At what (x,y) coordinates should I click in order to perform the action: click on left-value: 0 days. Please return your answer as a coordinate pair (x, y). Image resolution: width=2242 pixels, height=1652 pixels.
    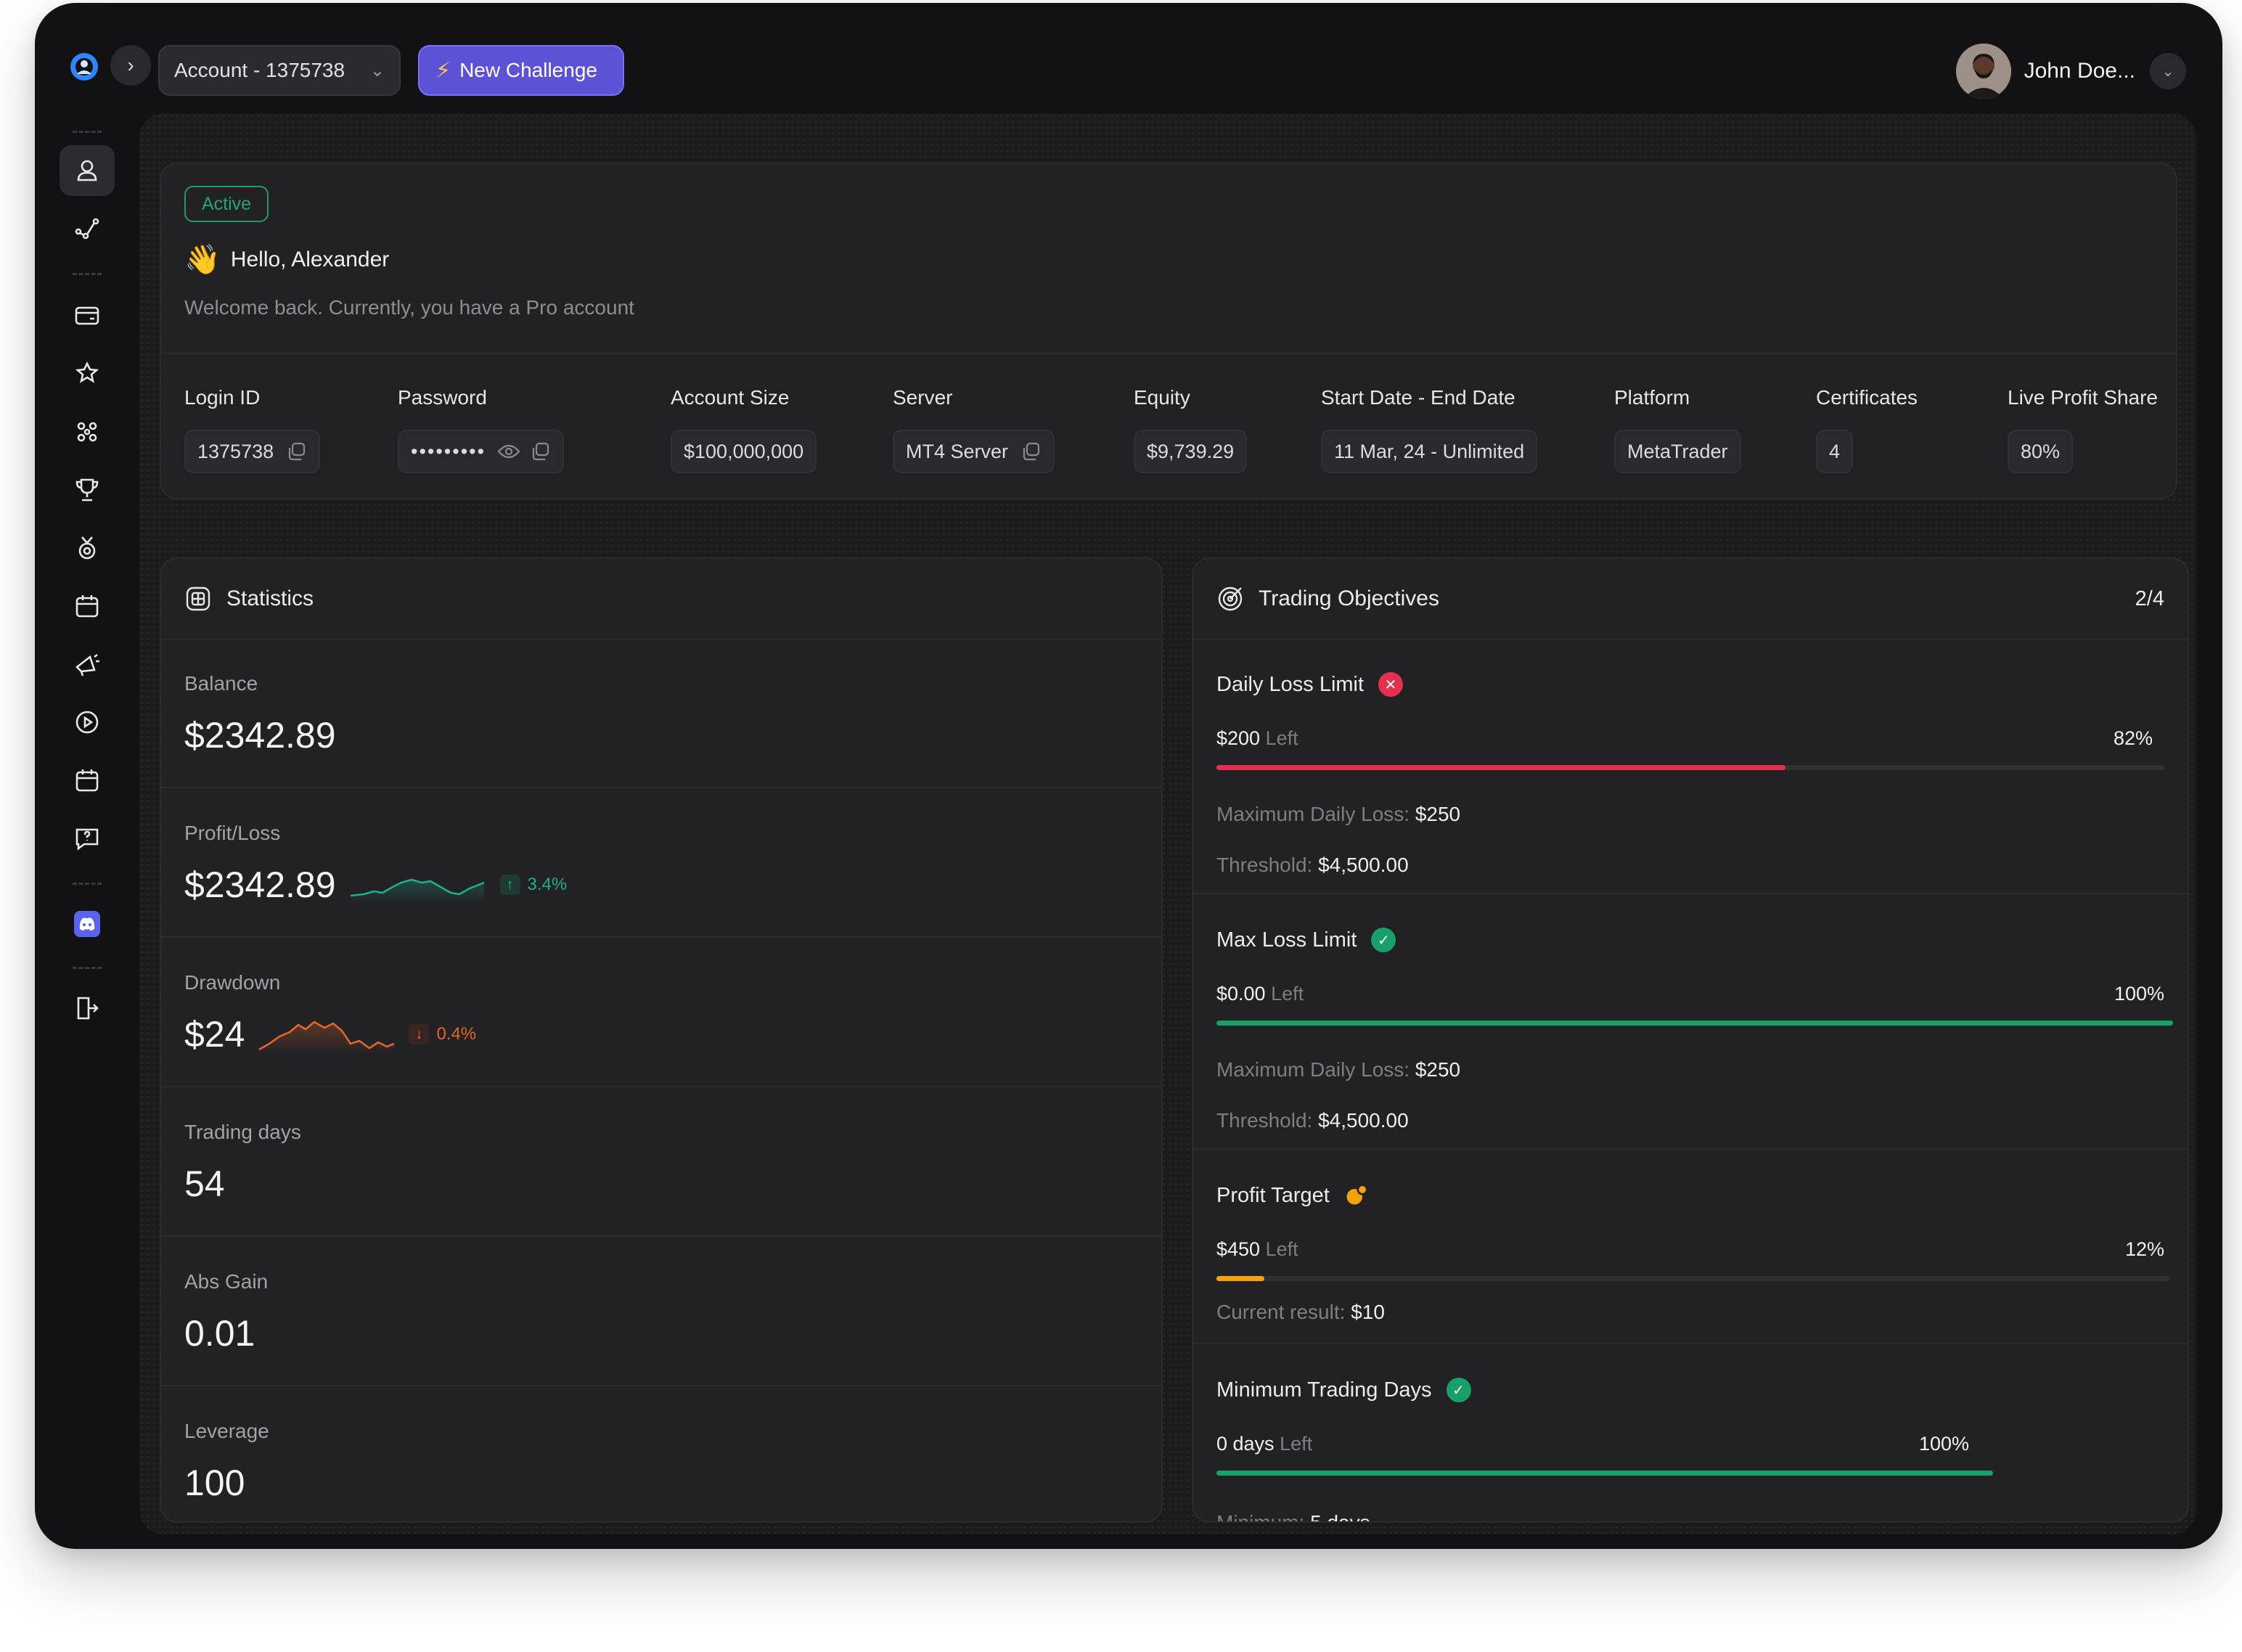
    Looking at the image, I should click on (1245, 1444).